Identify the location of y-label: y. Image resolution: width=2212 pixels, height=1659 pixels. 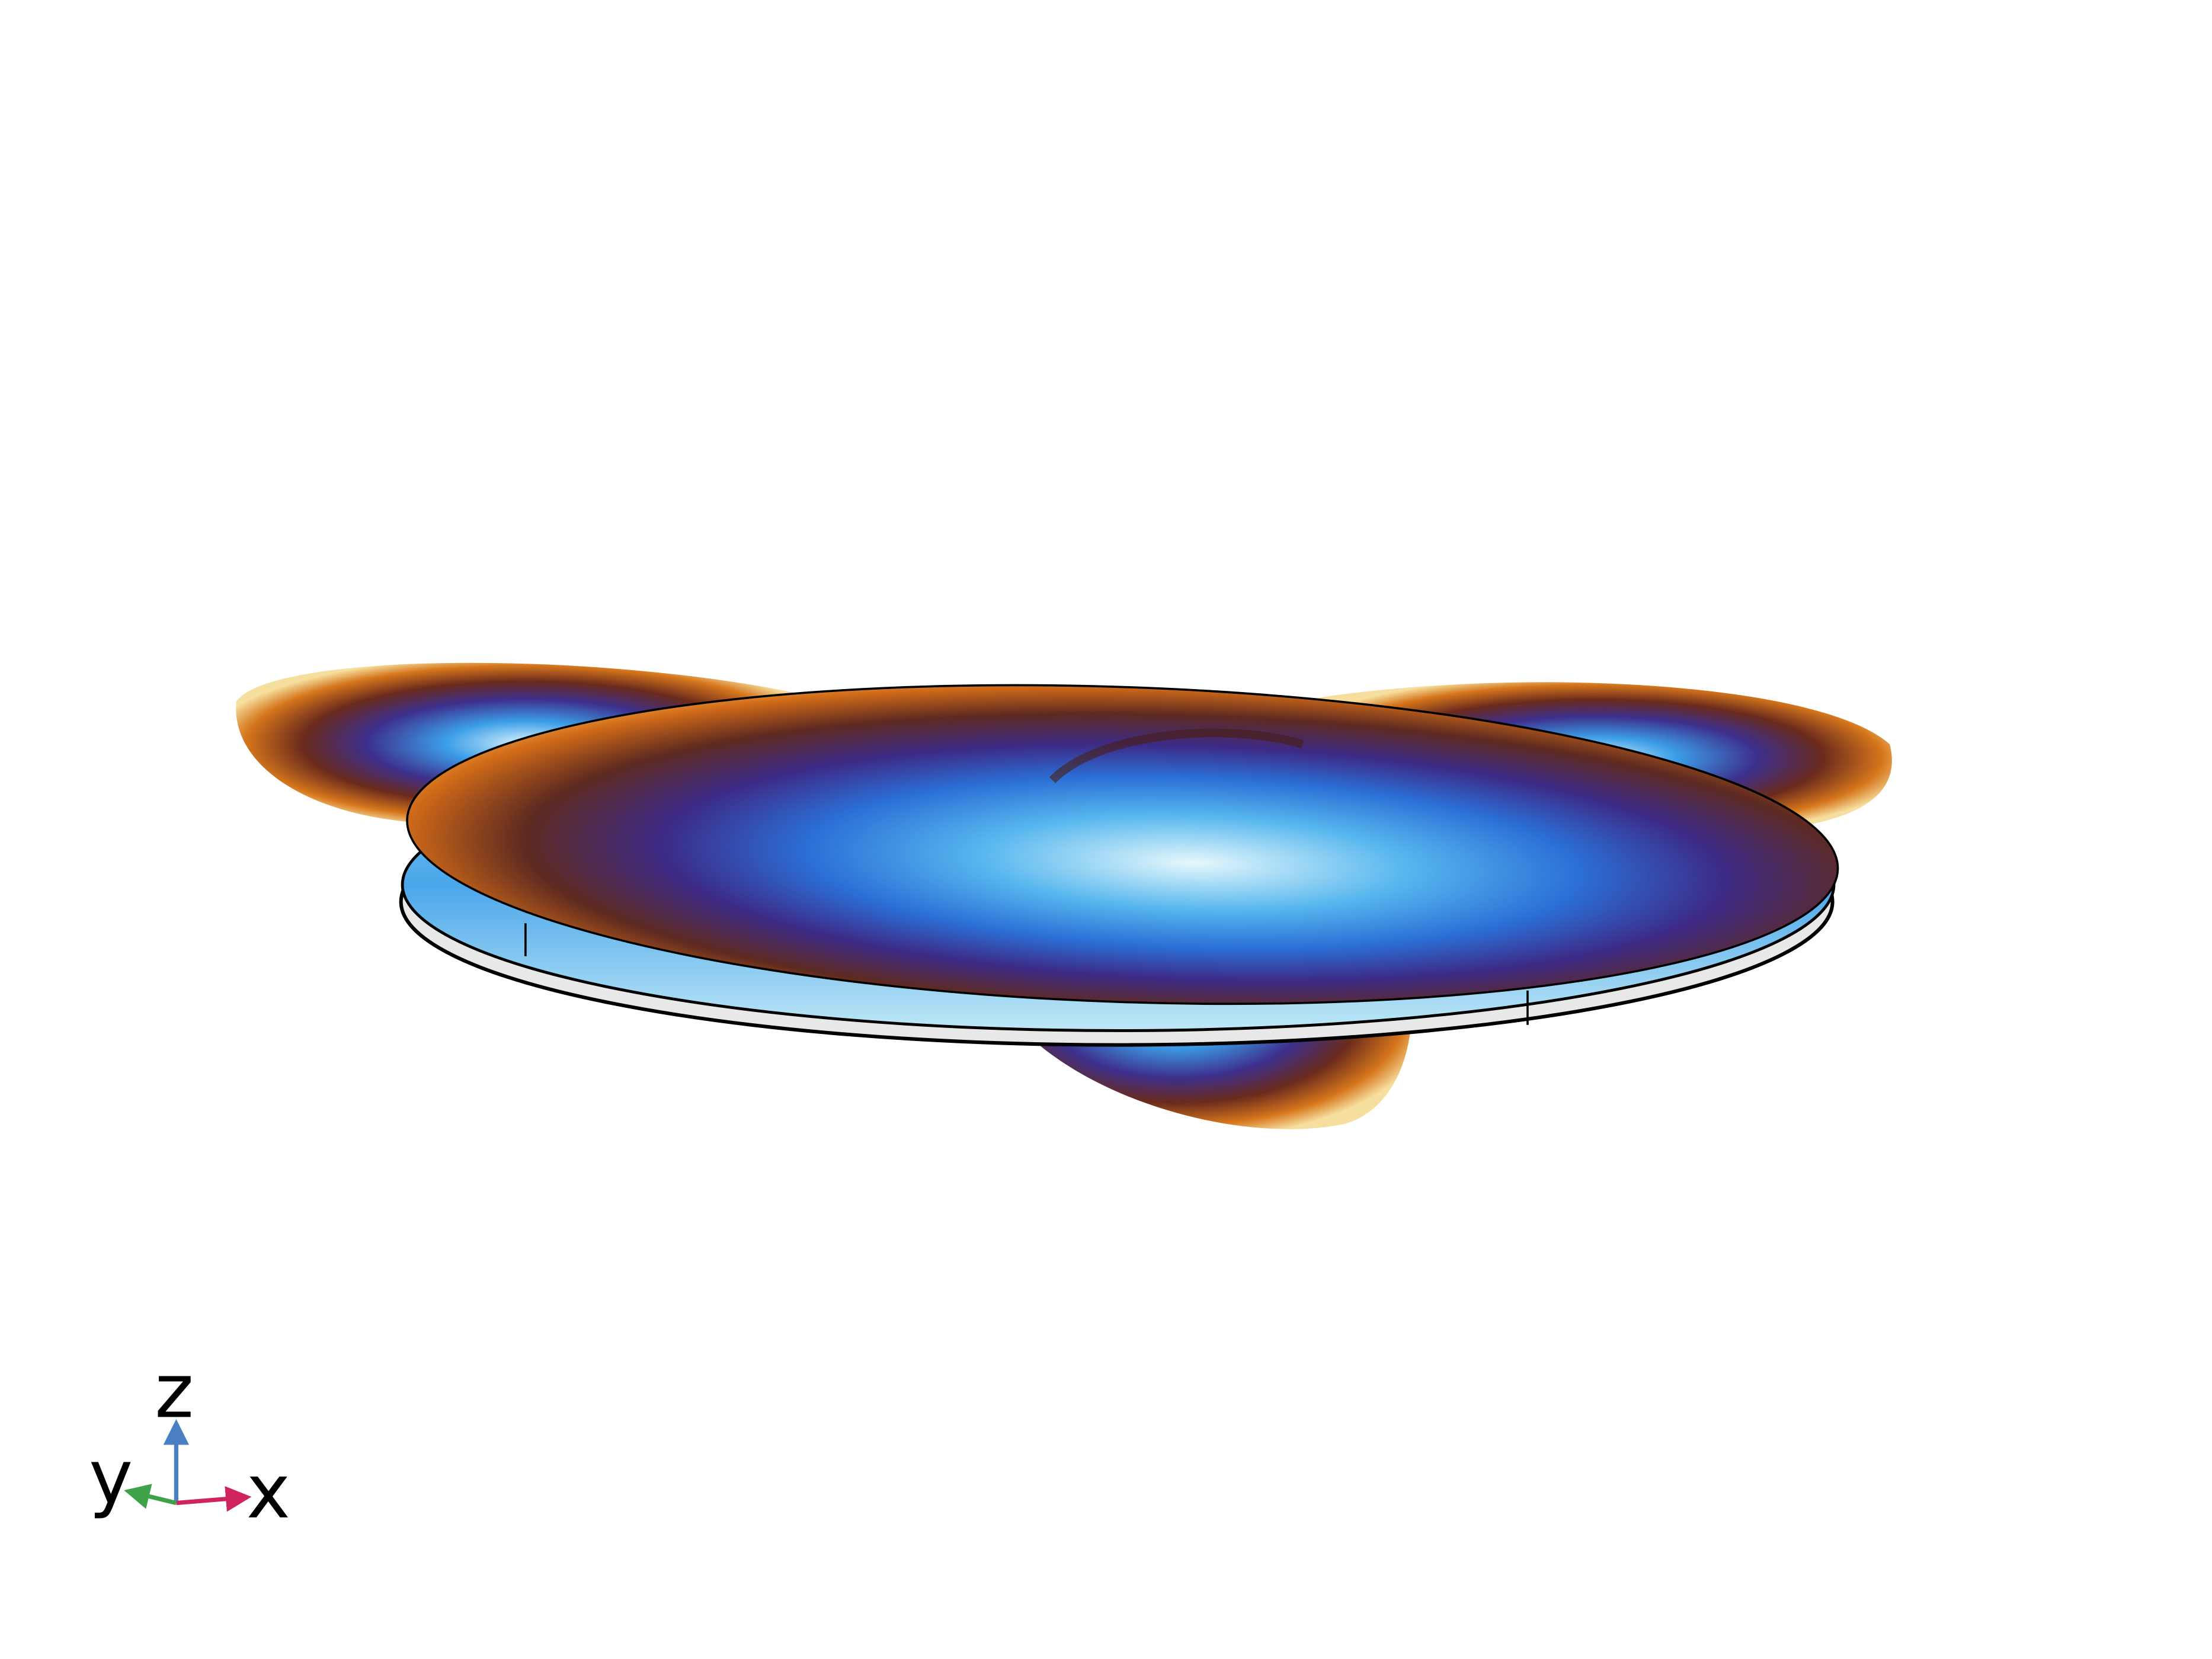
(111, 1478).